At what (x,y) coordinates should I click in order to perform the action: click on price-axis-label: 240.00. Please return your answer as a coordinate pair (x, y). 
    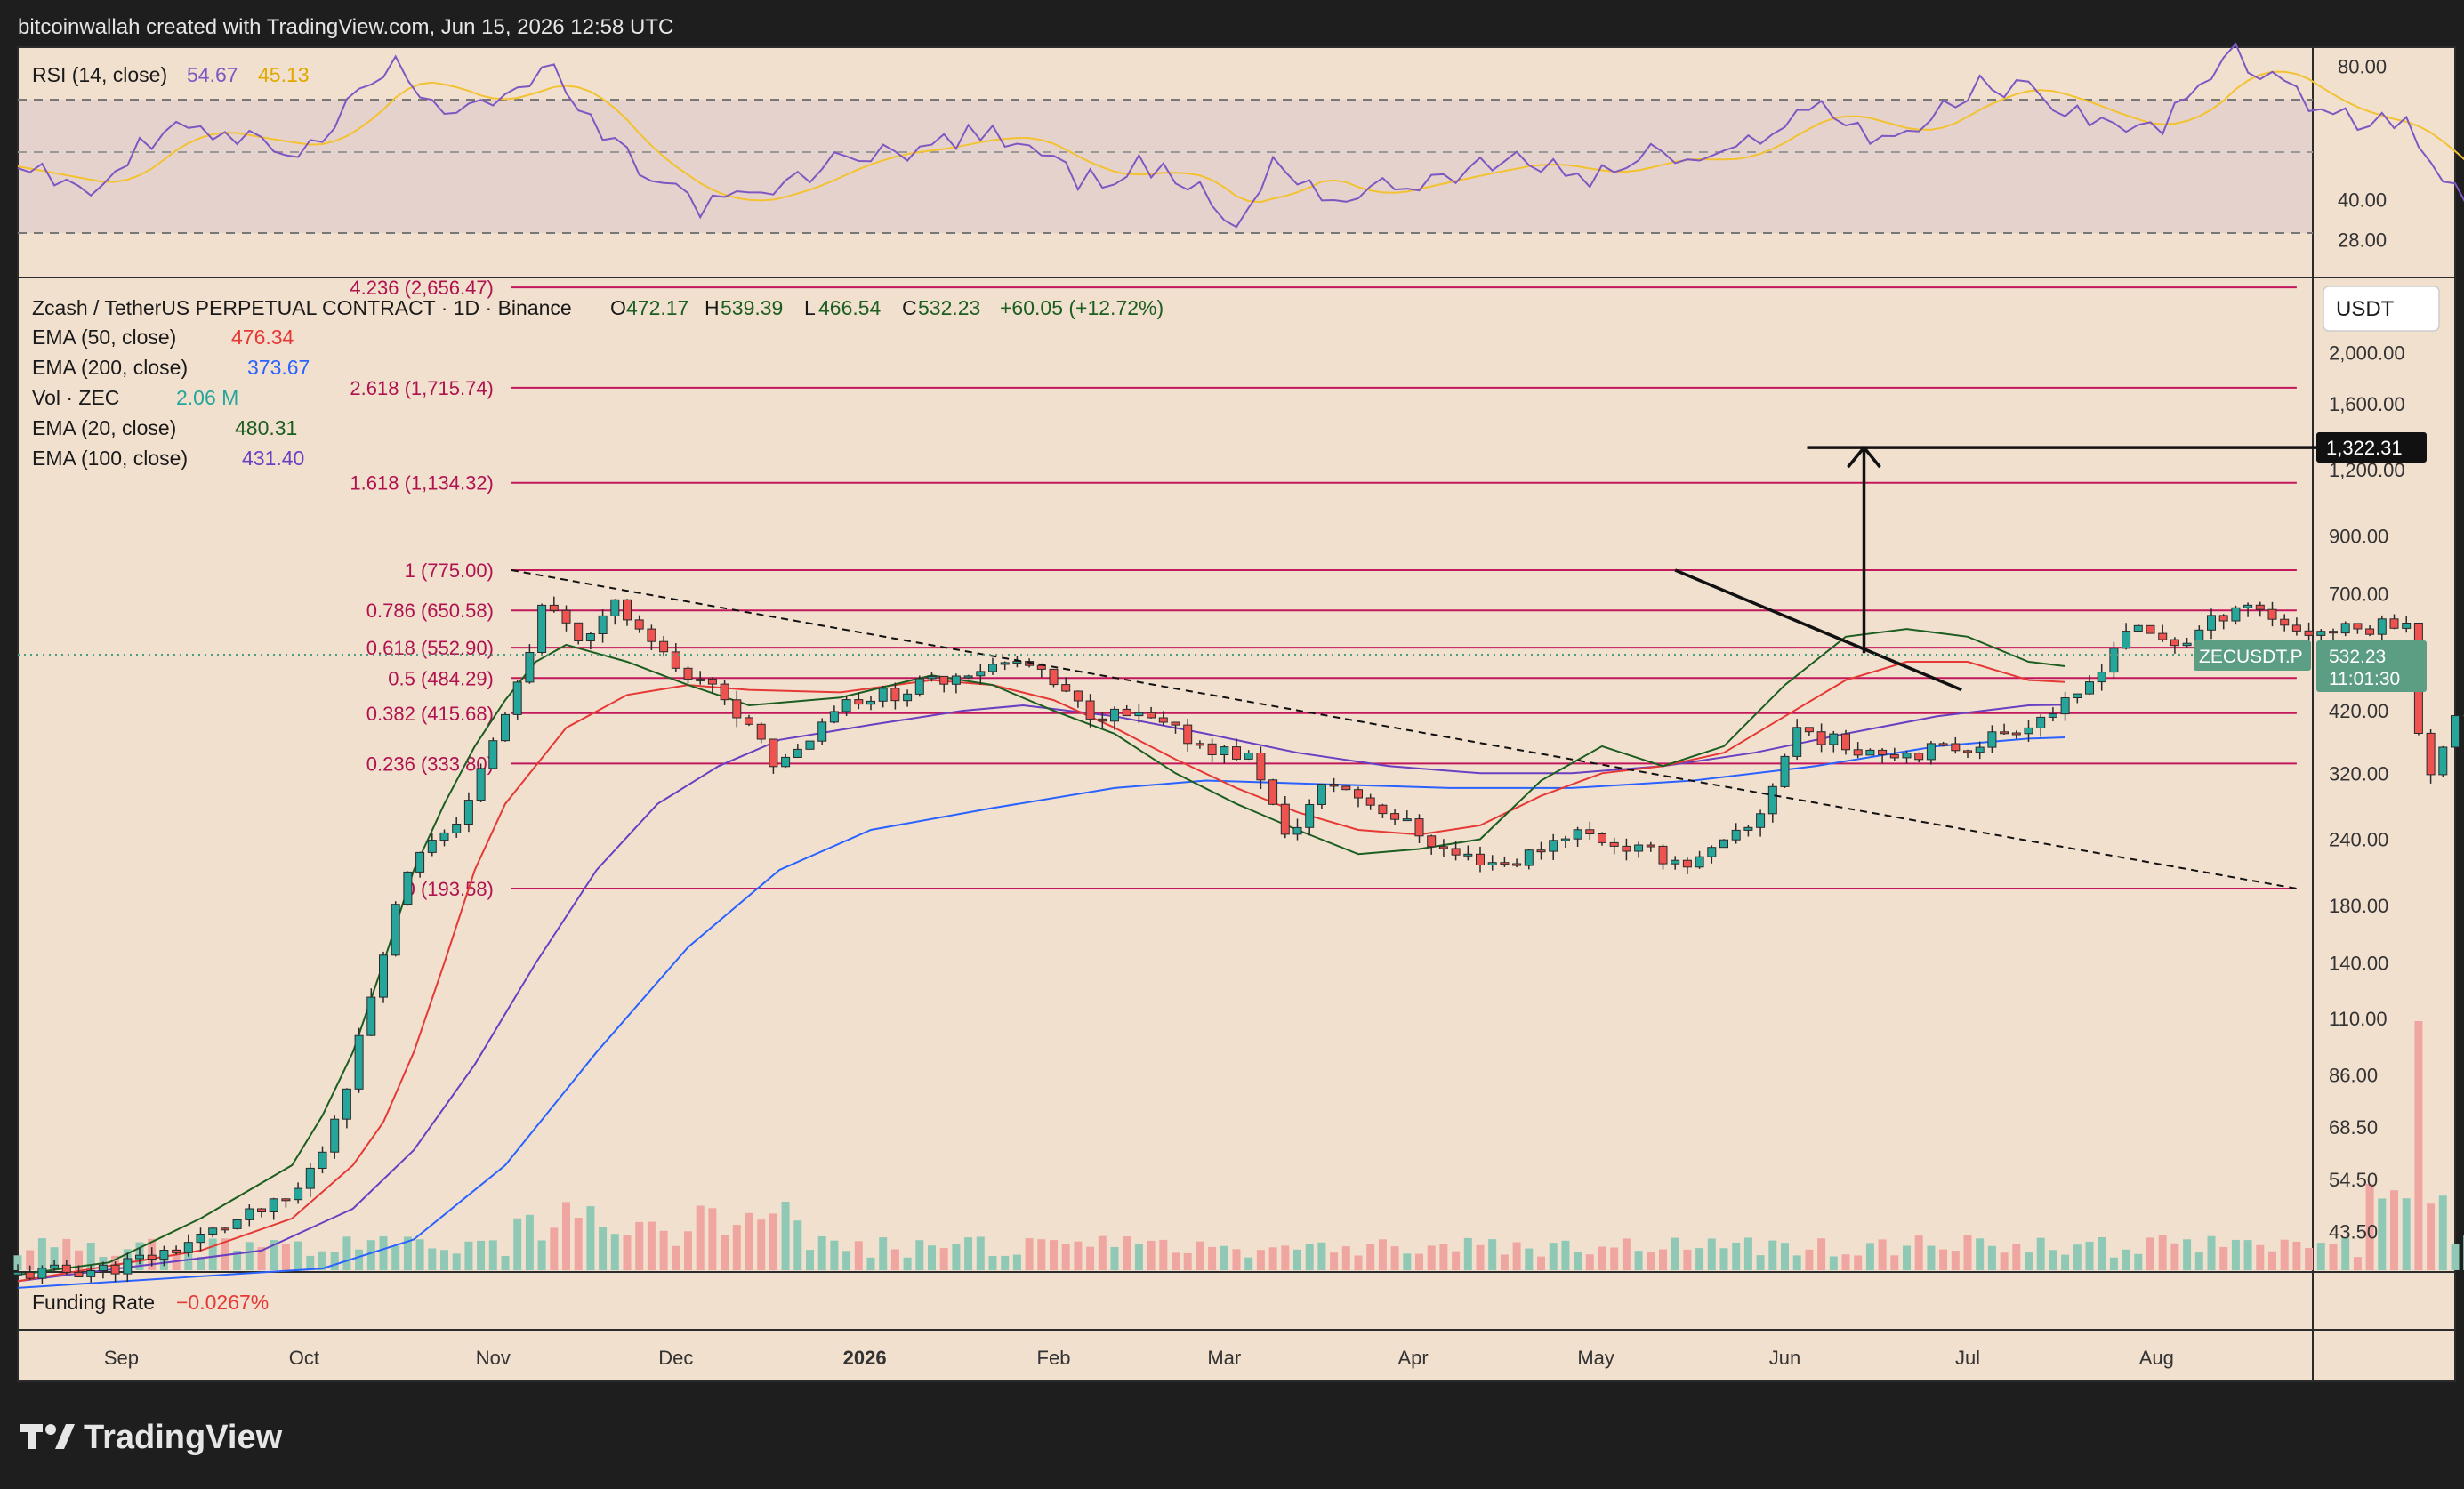
    Looking at the image, I should click on (2358, 840).